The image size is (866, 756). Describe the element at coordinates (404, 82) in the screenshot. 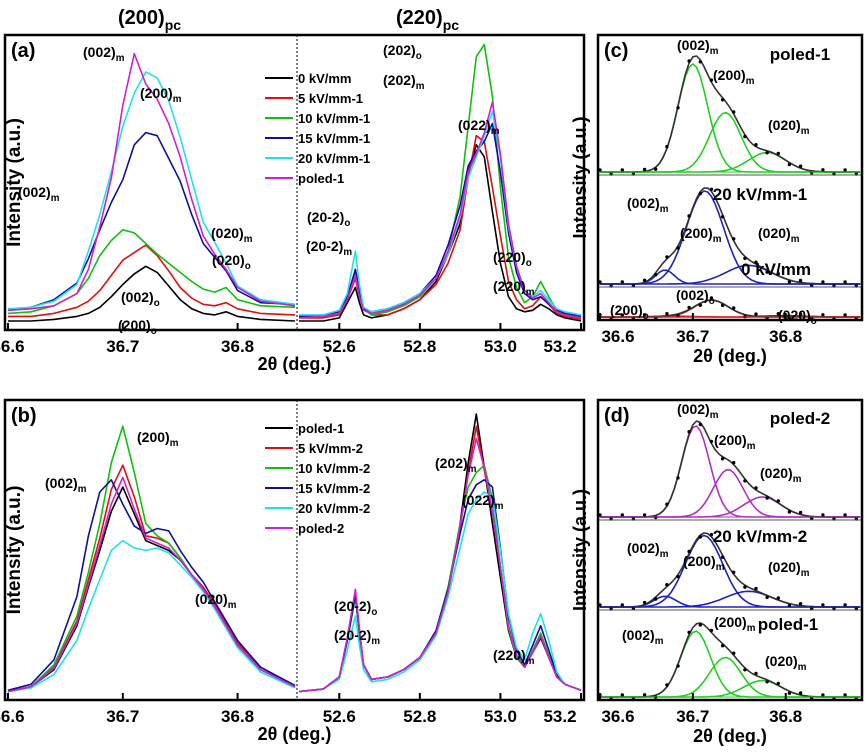

I see `panel-0-annotation-8: (202)m` at that location.